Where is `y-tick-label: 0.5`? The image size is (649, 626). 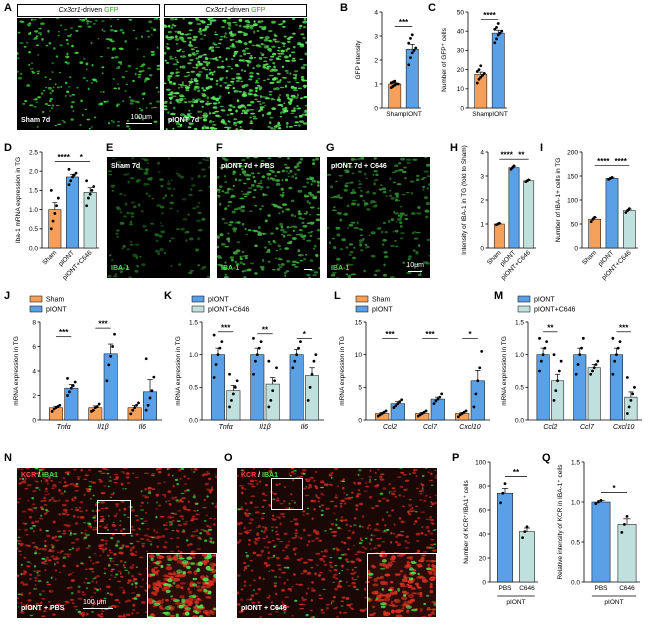 y-tick-label: 0.5 is located at coordinates (519, 388).